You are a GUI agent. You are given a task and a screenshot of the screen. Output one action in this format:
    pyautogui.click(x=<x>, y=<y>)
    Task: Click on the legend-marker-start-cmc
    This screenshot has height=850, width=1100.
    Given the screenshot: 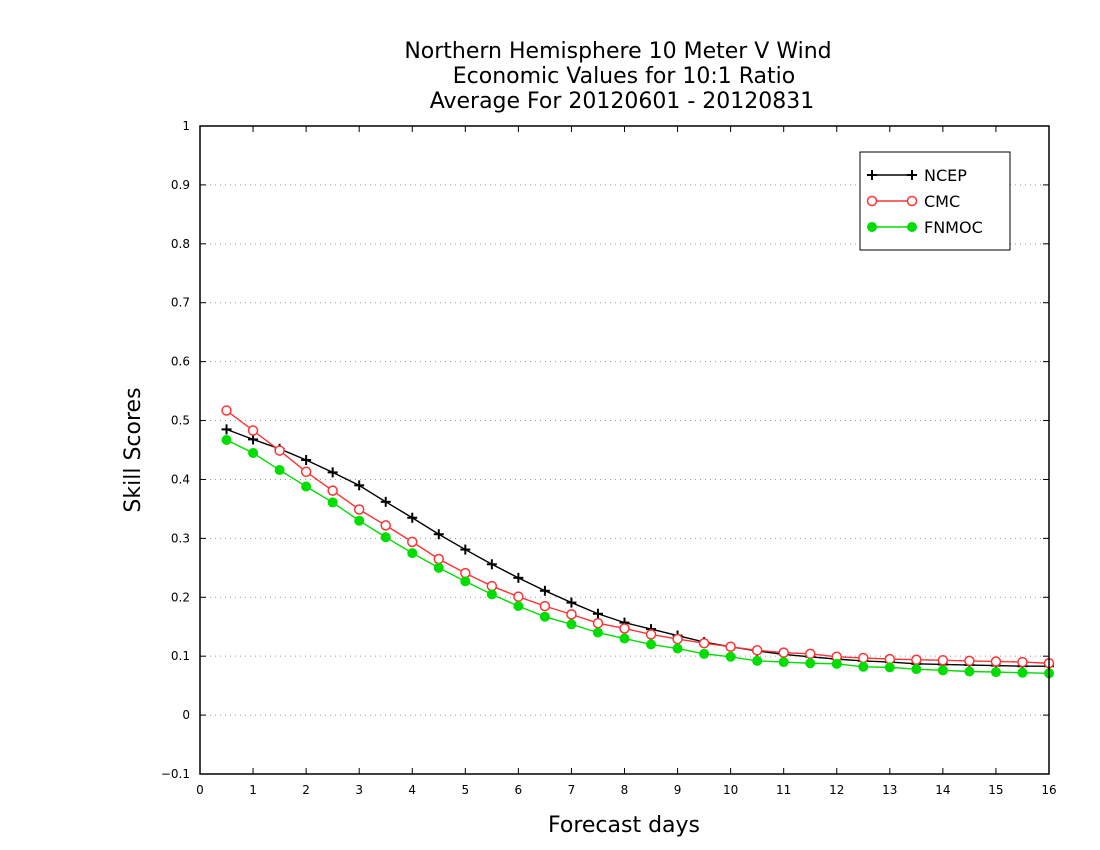 What is the action you would take?
    pyautogui.click(x=872, y=201)
    